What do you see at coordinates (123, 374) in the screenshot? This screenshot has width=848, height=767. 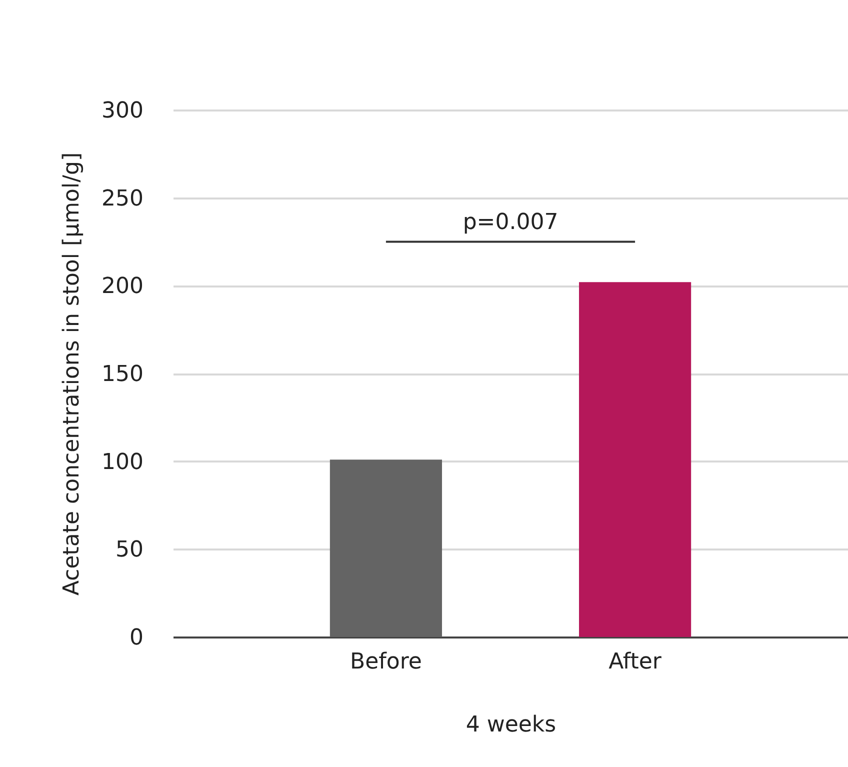 I see `y-tick-label: 150` at bounding box center [123, 374].